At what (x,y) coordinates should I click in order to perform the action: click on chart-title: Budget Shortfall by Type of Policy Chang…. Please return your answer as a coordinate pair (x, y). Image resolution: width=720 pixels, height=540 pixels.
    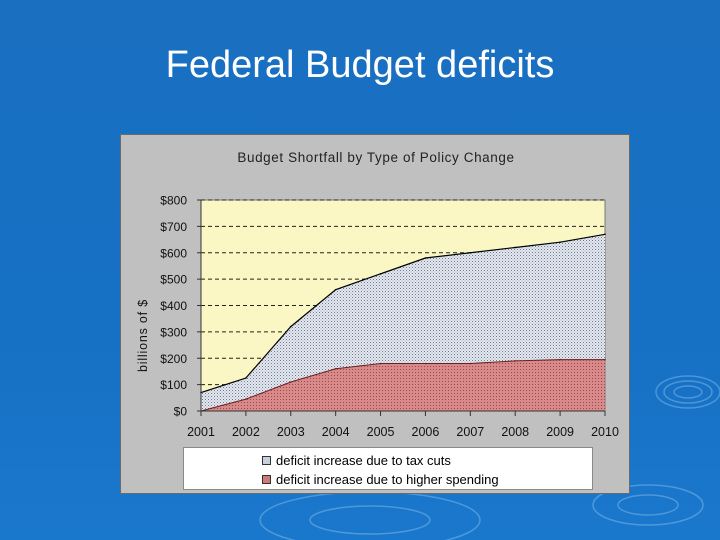
    Looking at the image, I should click on (375, 157).